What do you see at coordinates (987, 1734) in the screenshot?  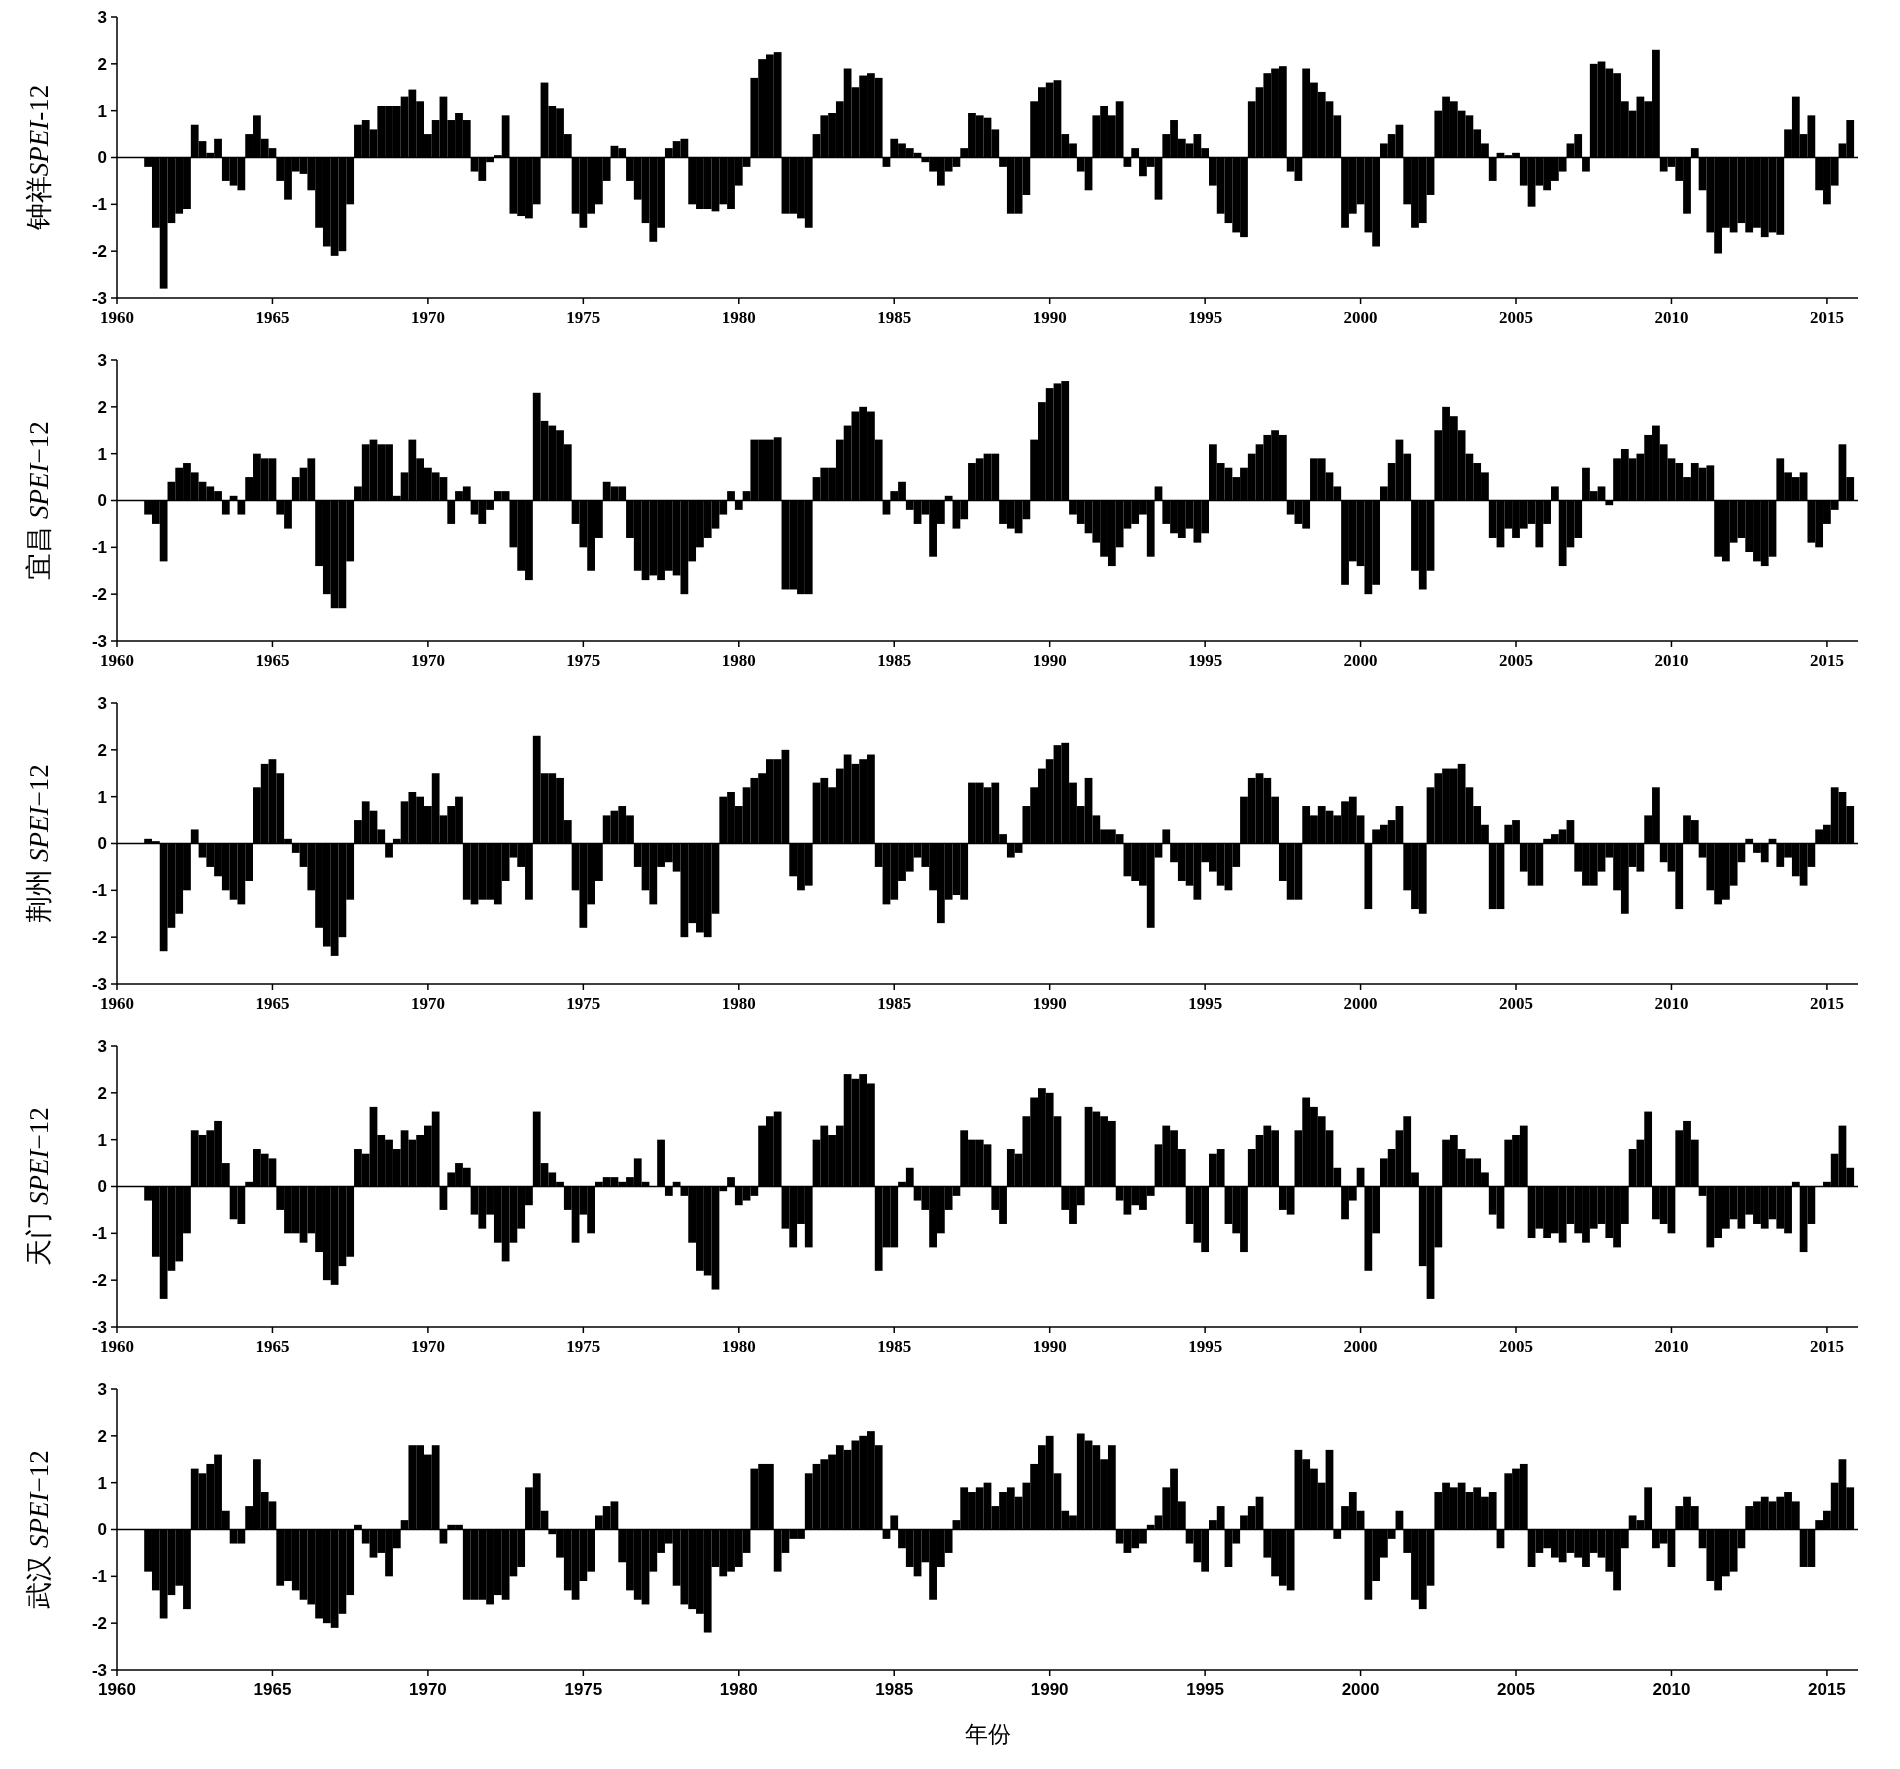 I see `x-axis-title: 年份` at bounding box center [987, 1734].